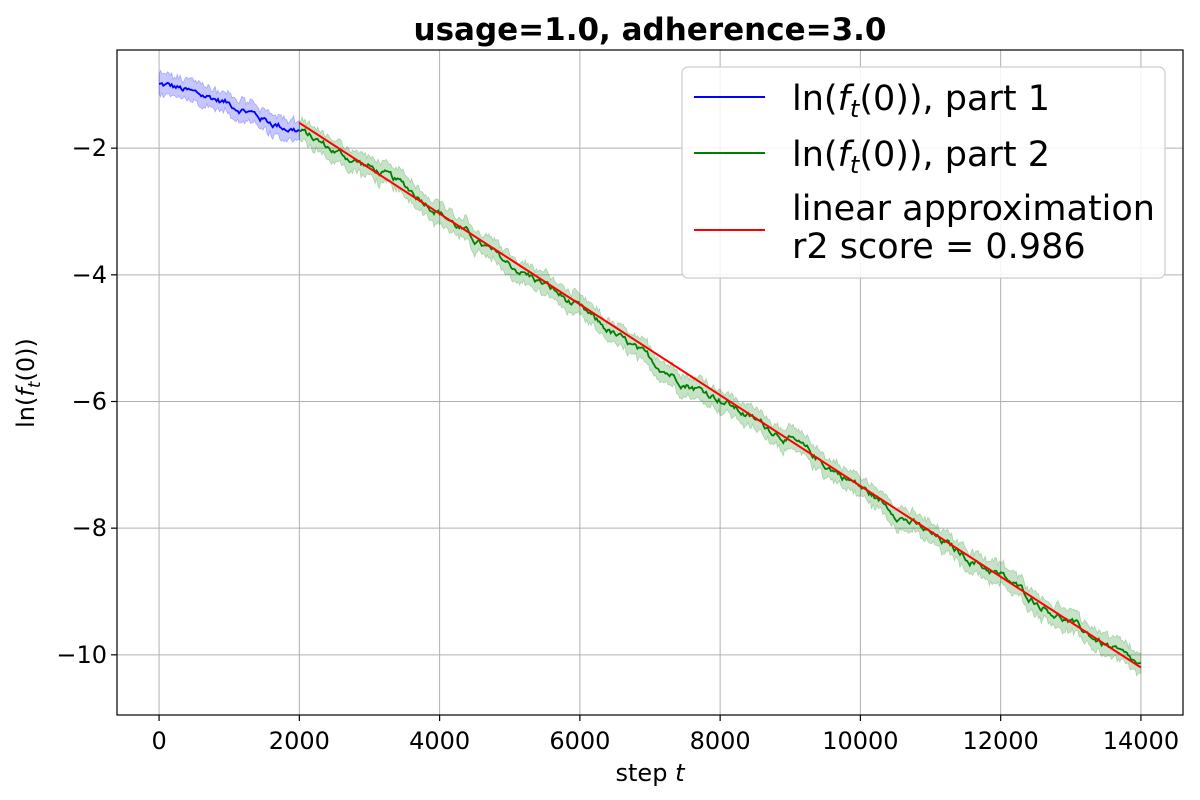  Describe the element at coordinates (939, 247) in the screenshot. I see `legend-label-linear-line2: r2 score = 0.986` at that location.